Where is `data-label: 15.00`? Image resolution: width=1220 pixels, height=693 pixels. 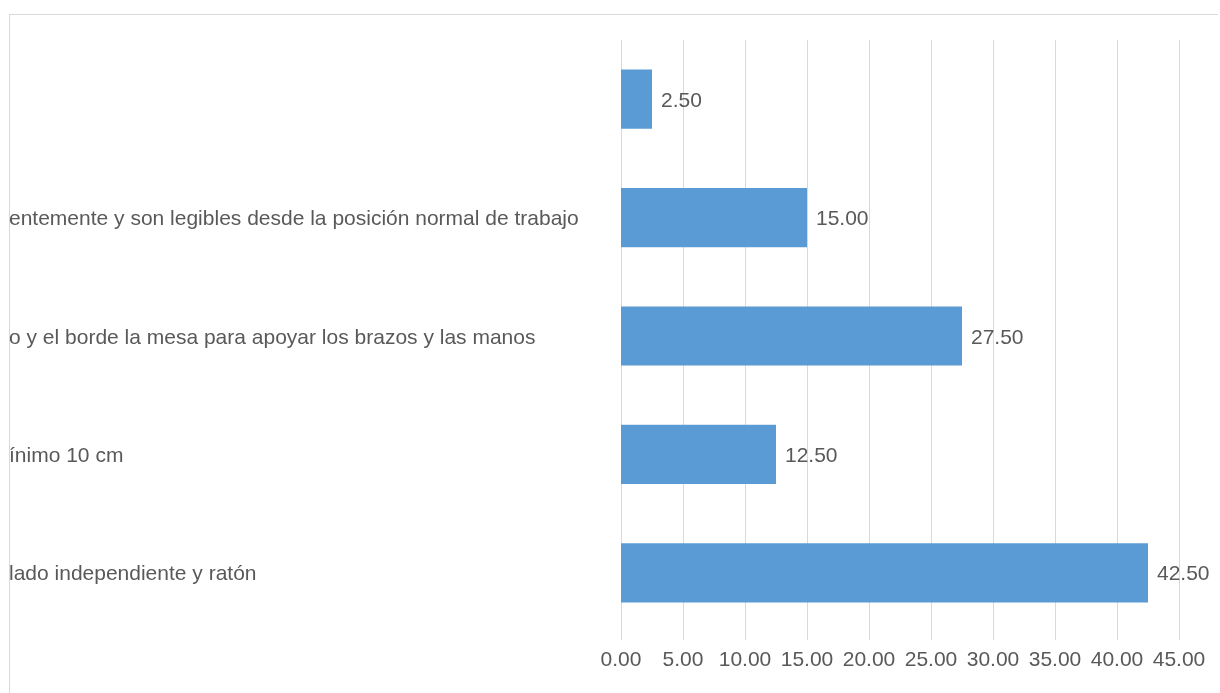 data-label: 15.00 is located at coordinates (842, 218).